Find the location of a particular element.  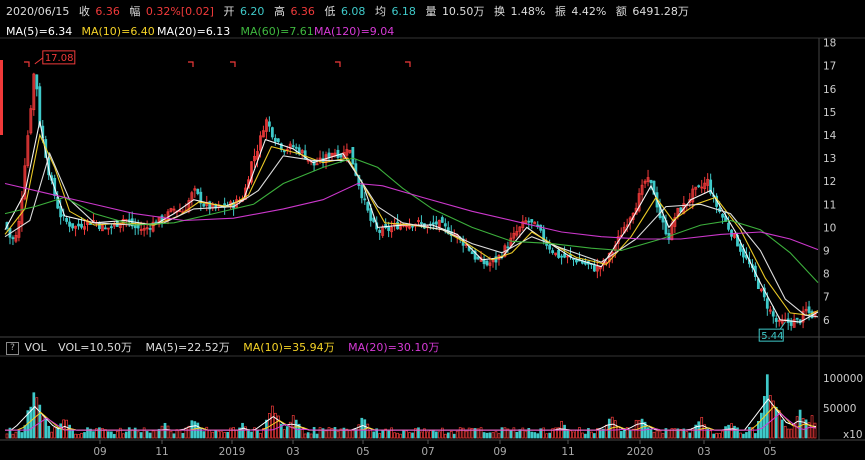

vol-ma10: MA(10)=35.94万 is located at coordinates (289, 347).